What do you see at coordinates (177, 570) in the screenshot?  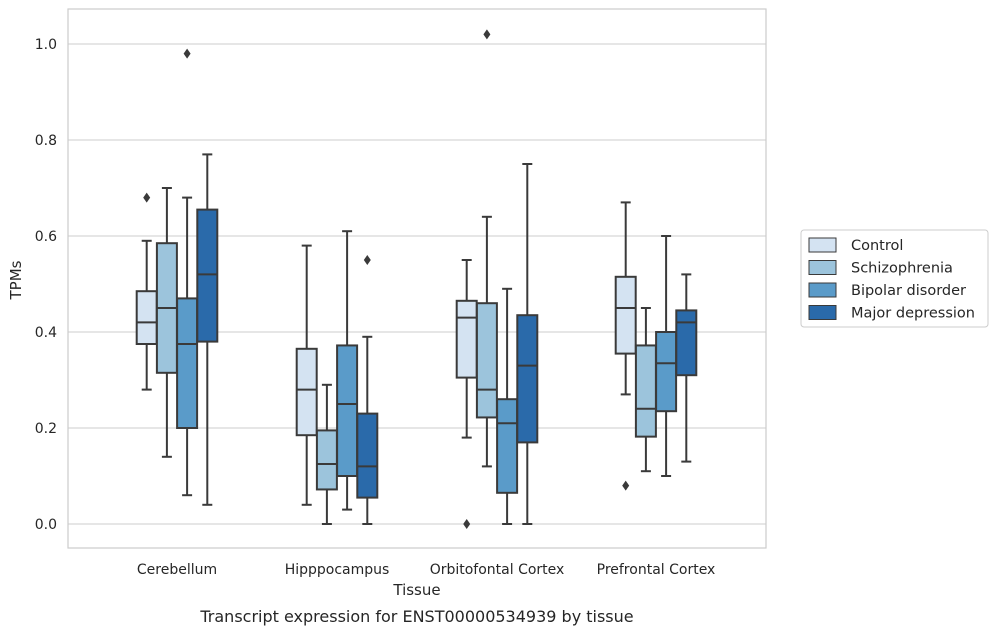 I see `x-tick-label: Cerebellum` at bounding box center [177, 570].